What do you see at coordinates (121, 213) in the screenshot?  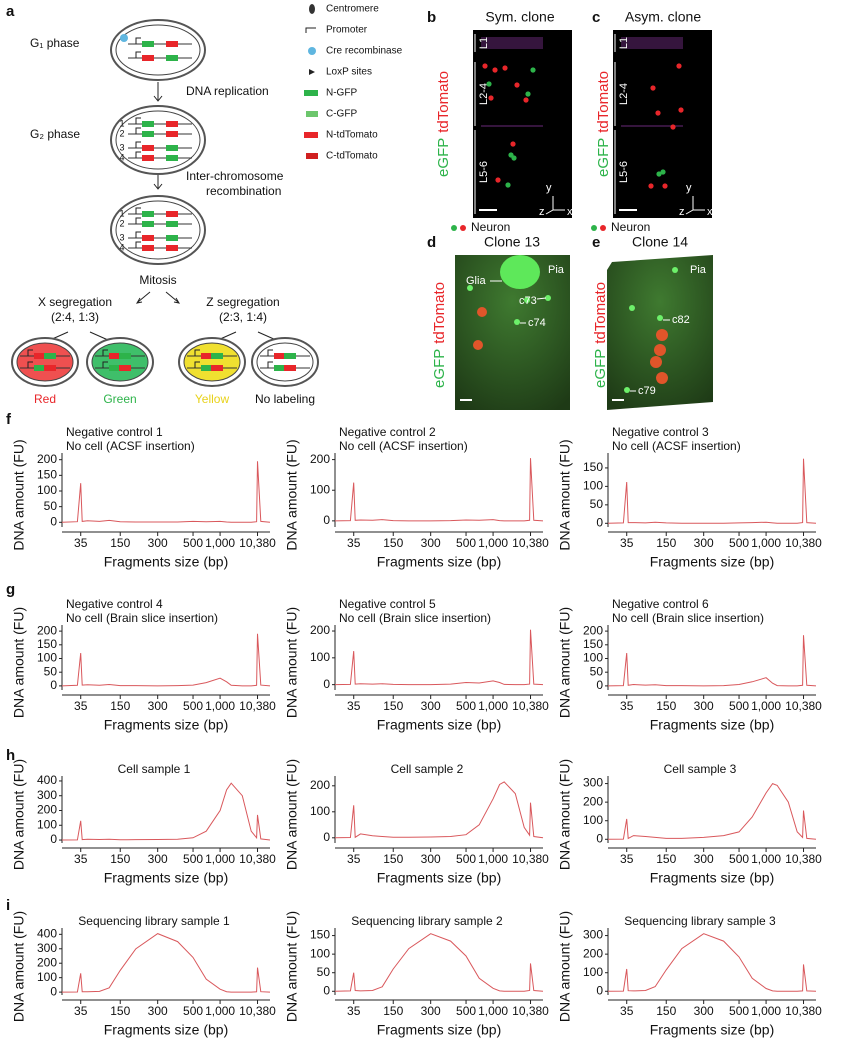 I see `chromosome-number: 1` at bounding box center [121, 213].